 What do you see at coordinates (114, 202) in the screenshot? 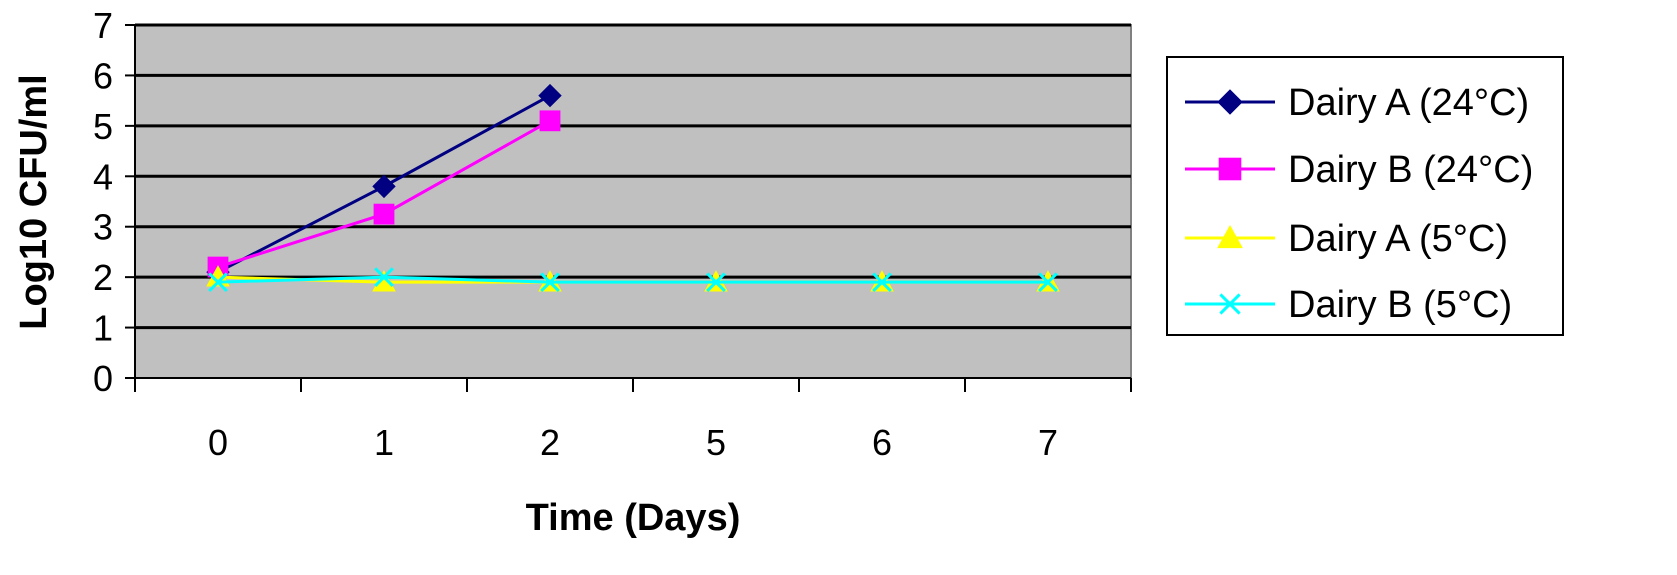
I see `y-axis-ticks: 0 1 2 3 4 5 6 7` at bounding box center [114, 202].